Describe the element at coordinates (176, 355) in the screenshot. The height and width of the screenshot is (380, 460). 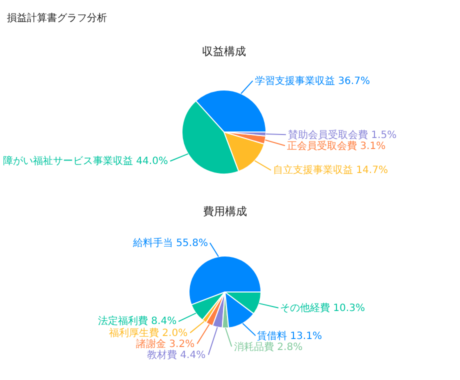
I see `slice-label: 教材費 4.4%` at that location.